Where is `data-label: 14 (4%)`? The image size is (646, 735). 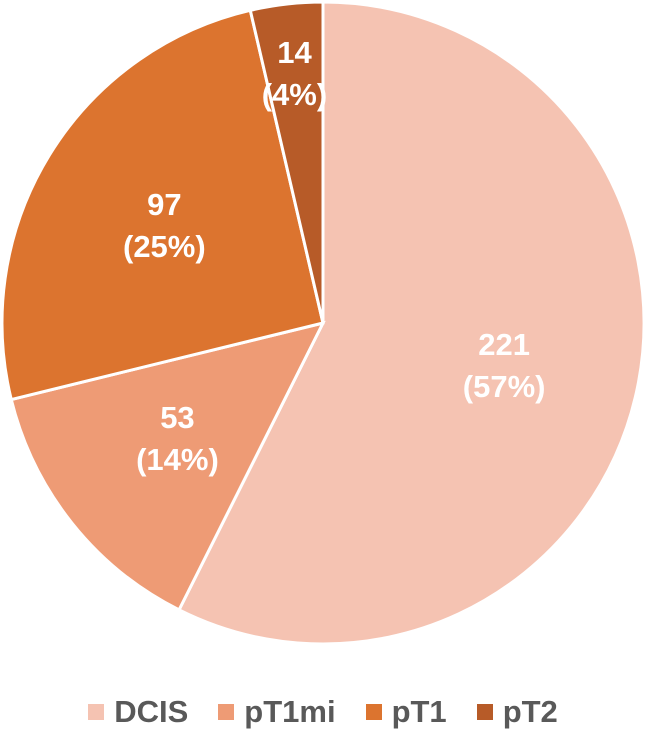 data-label: 14 (4%) is located at coordinates (294, 74).